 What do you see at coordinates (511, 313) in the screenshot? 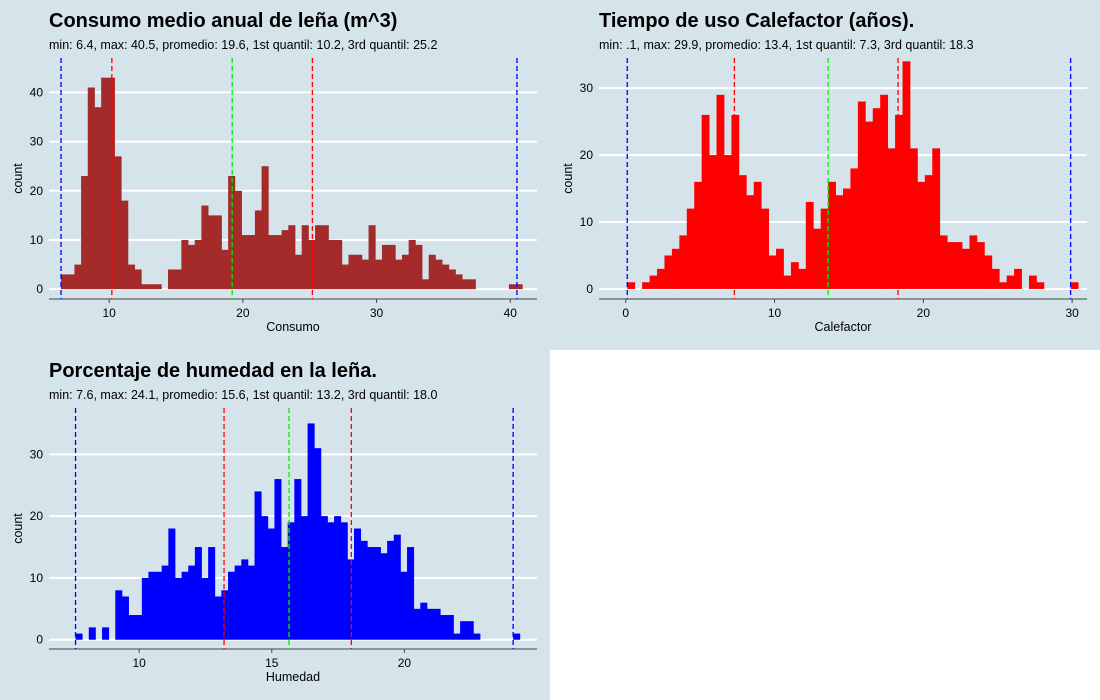
I see `x-tick-label: 40` at bounding box center [511, 313].